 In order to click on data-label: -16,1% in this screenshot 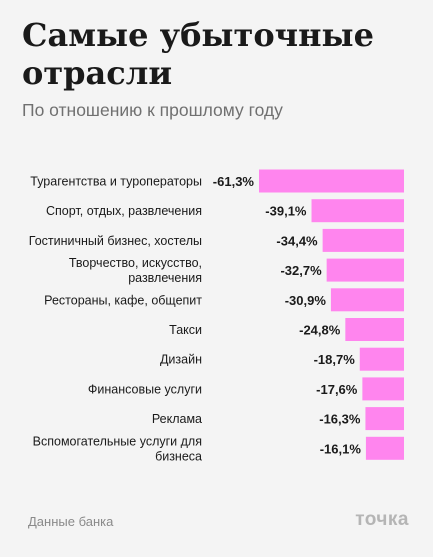, I will do `click(341, 448)`.